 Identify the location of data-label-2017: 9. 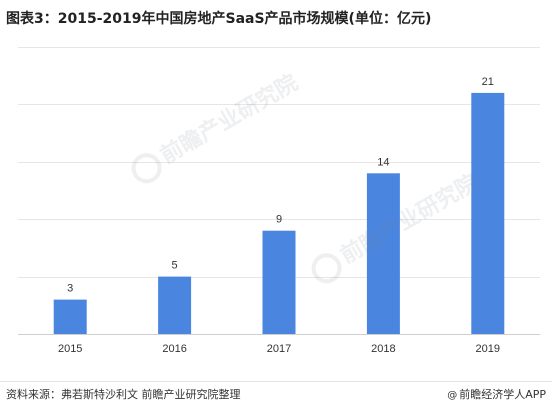
(279, 220).